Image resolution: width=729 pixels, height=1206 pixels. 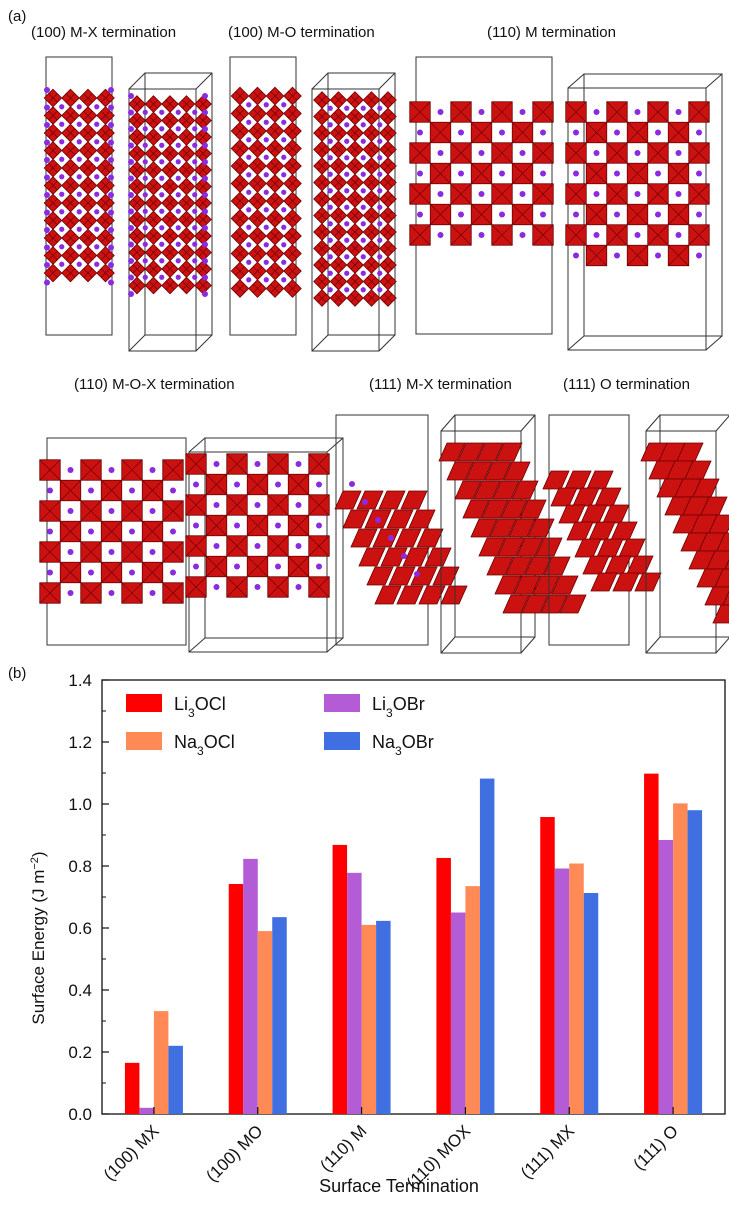 What do you see at coordinates (403, 745) in the screenshot?
I see `legend-label: Na3OBr` at bounding box center [403, 745].